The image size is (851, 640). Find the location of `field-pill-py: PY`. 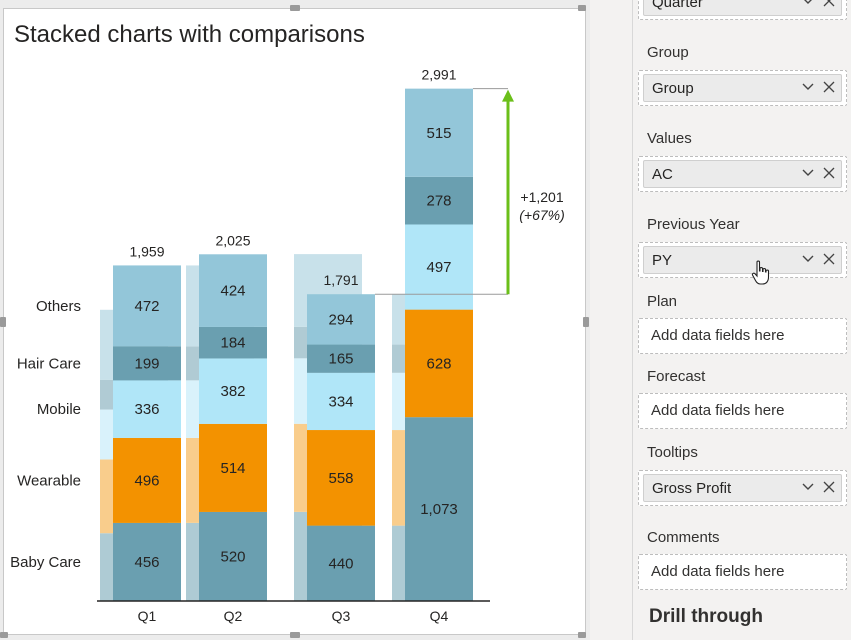

field-pill-py: PY is located at coordinates (742, 260).